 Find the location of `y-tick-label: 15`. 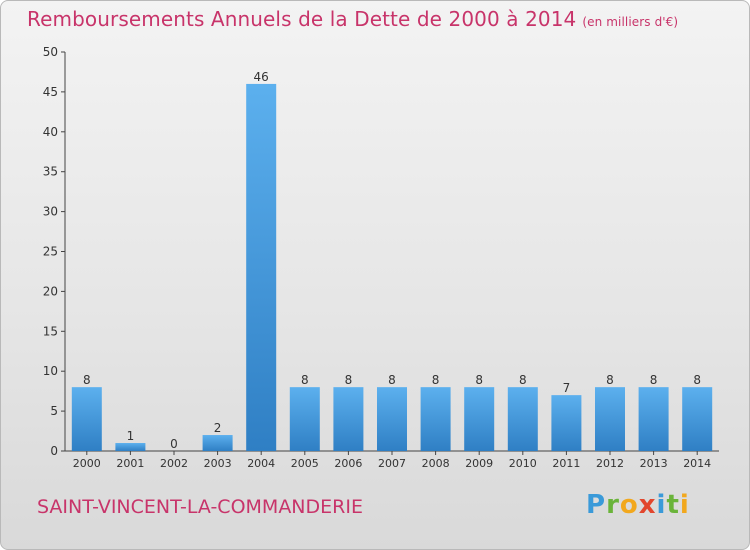

y-tick-label: 15 is located at coordinates (50, 331).